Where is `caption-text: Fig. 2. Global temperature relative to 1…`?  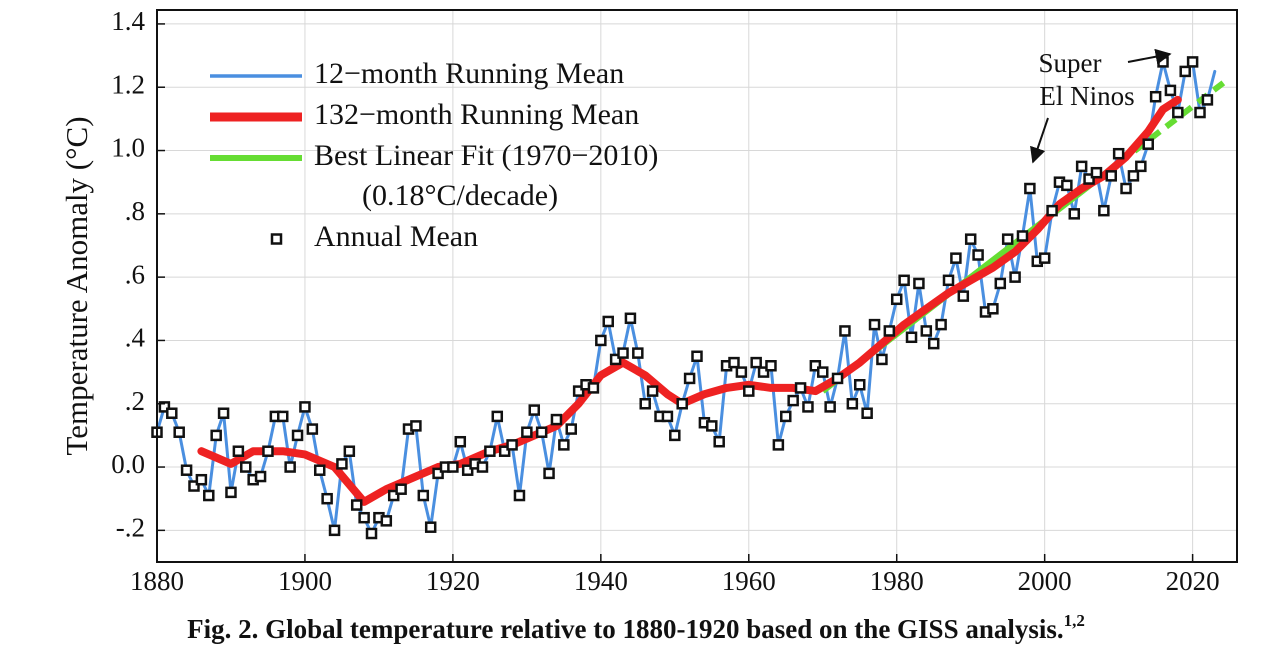
caption-text: Fig. 2. Global temperature relative to 1… is located at coordinates (625, 629).